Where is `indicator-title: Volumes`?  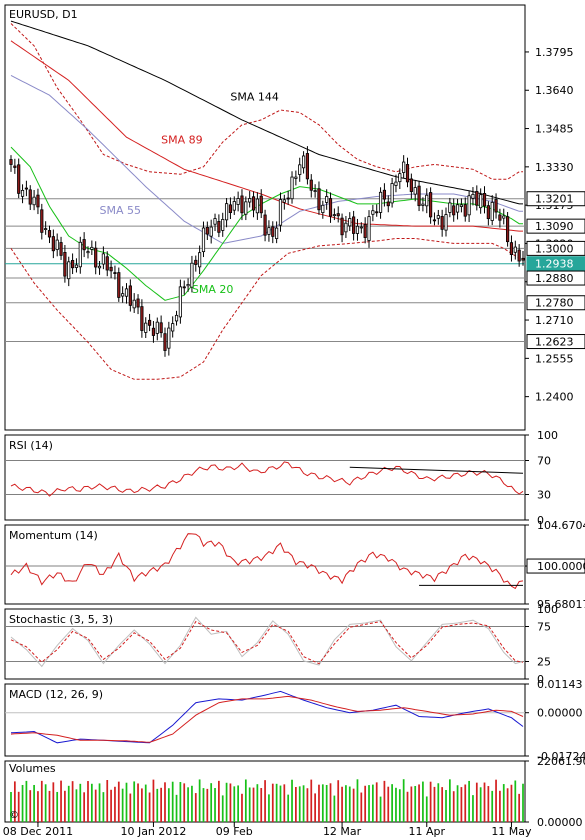 indicator-title: Volumes is located at coordinates (32, 768).